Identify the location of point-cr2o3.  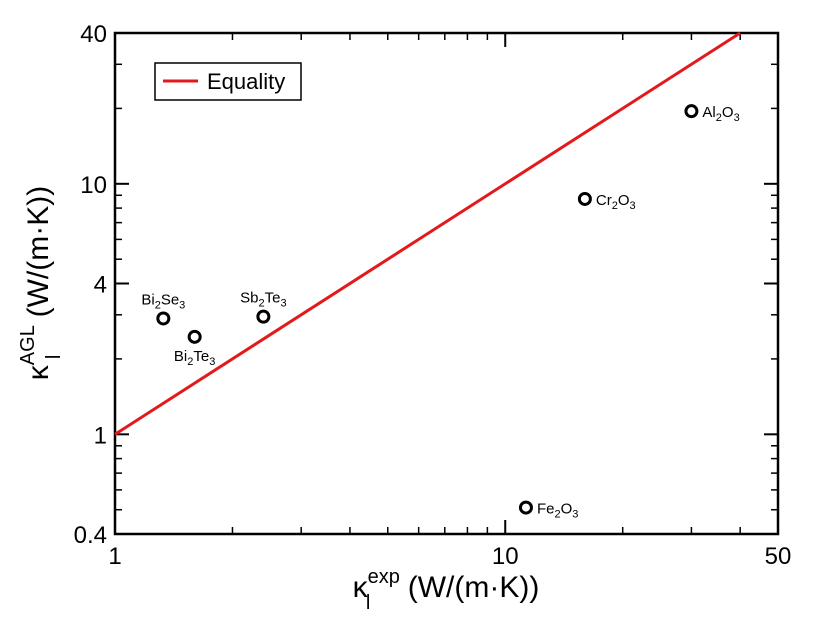
(584, 198).